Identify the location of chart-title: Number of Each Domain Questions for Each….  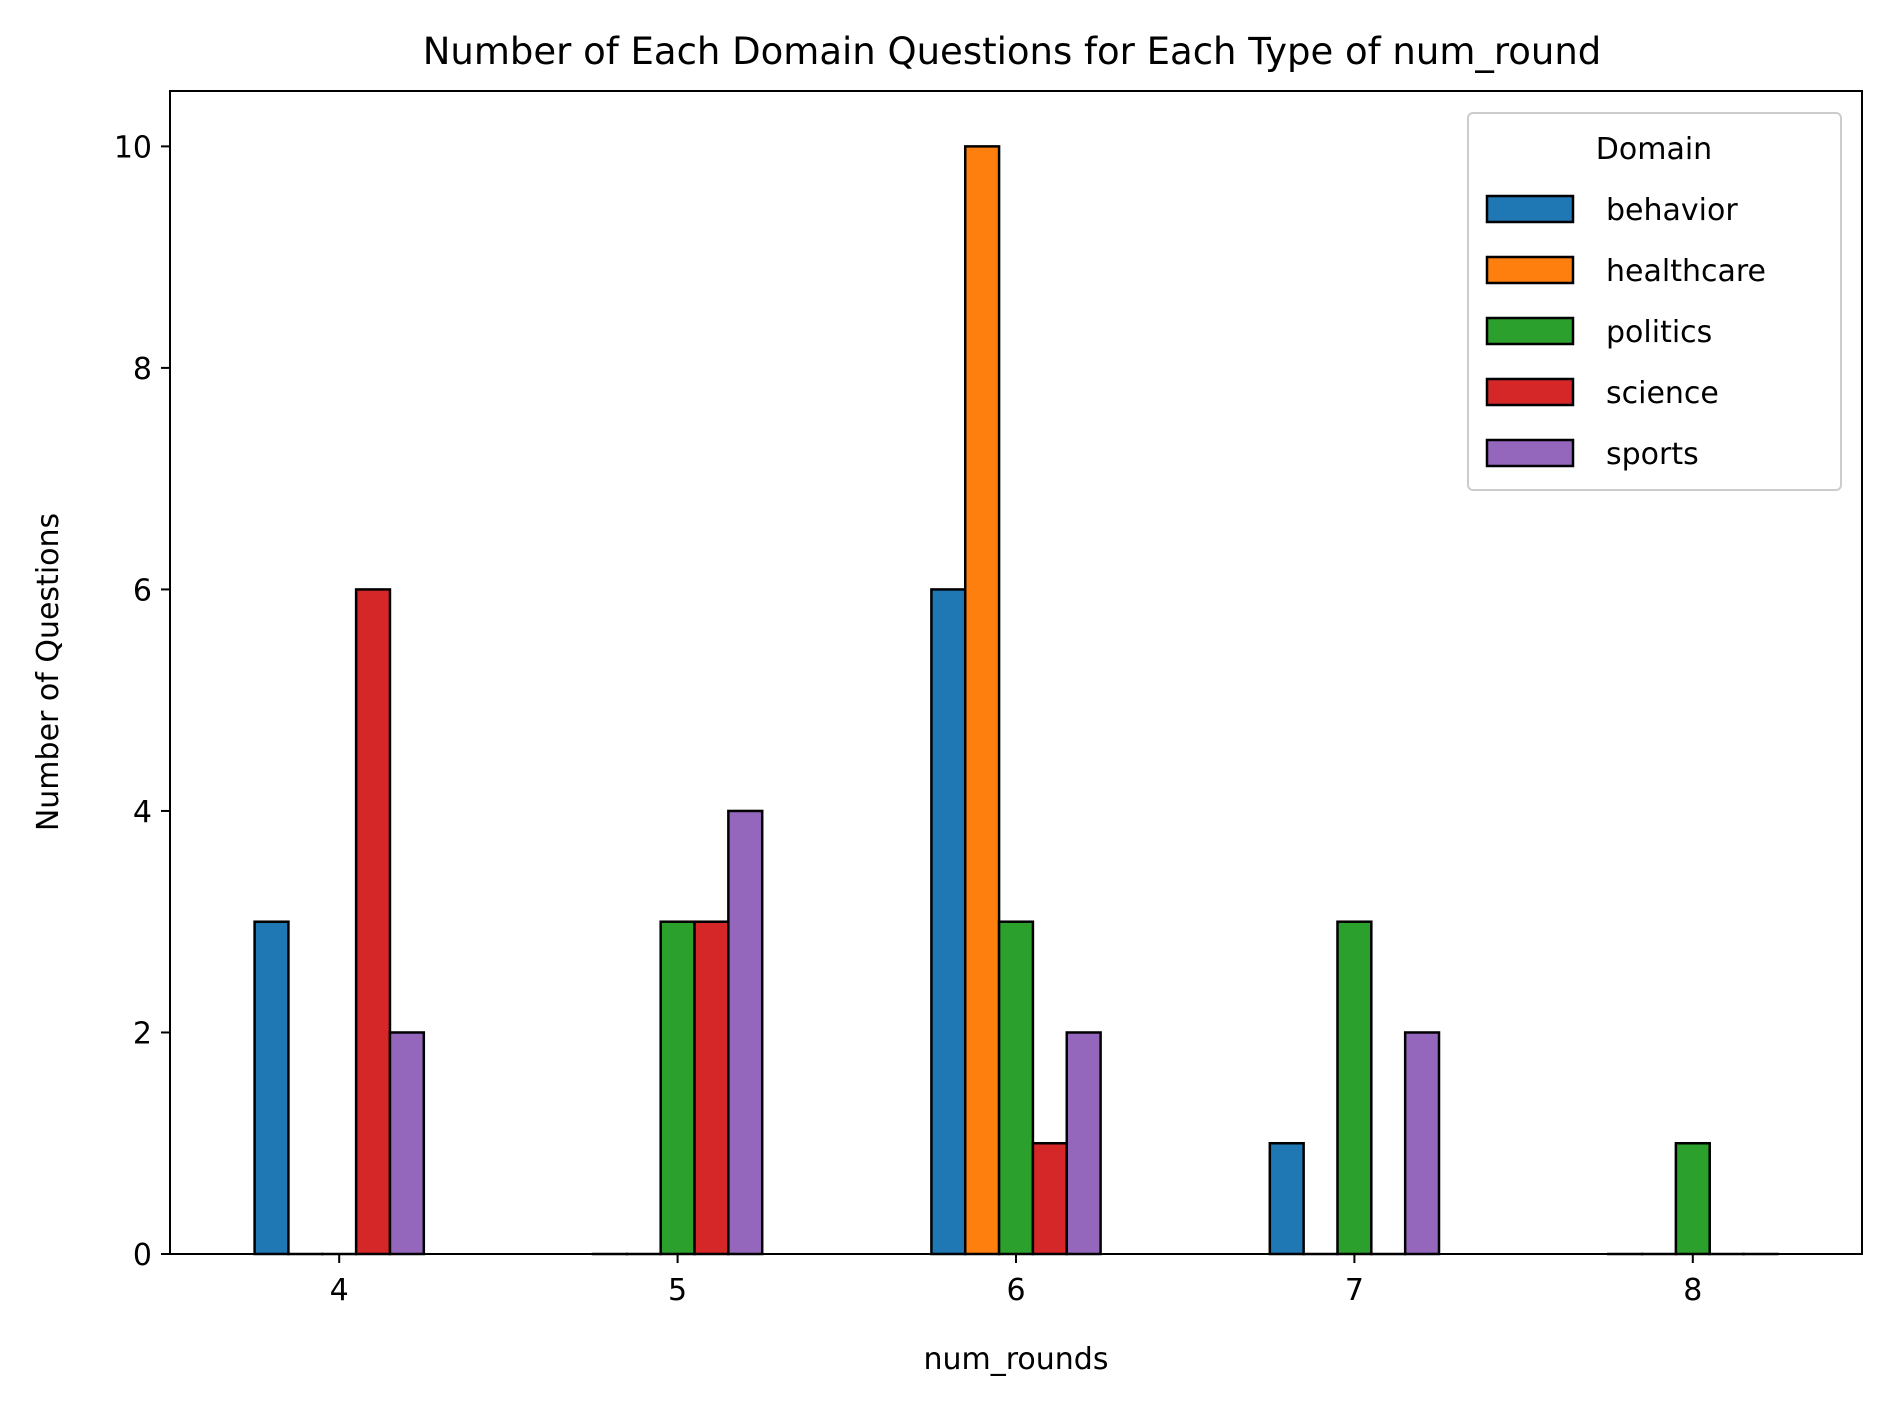
(1012, 51).